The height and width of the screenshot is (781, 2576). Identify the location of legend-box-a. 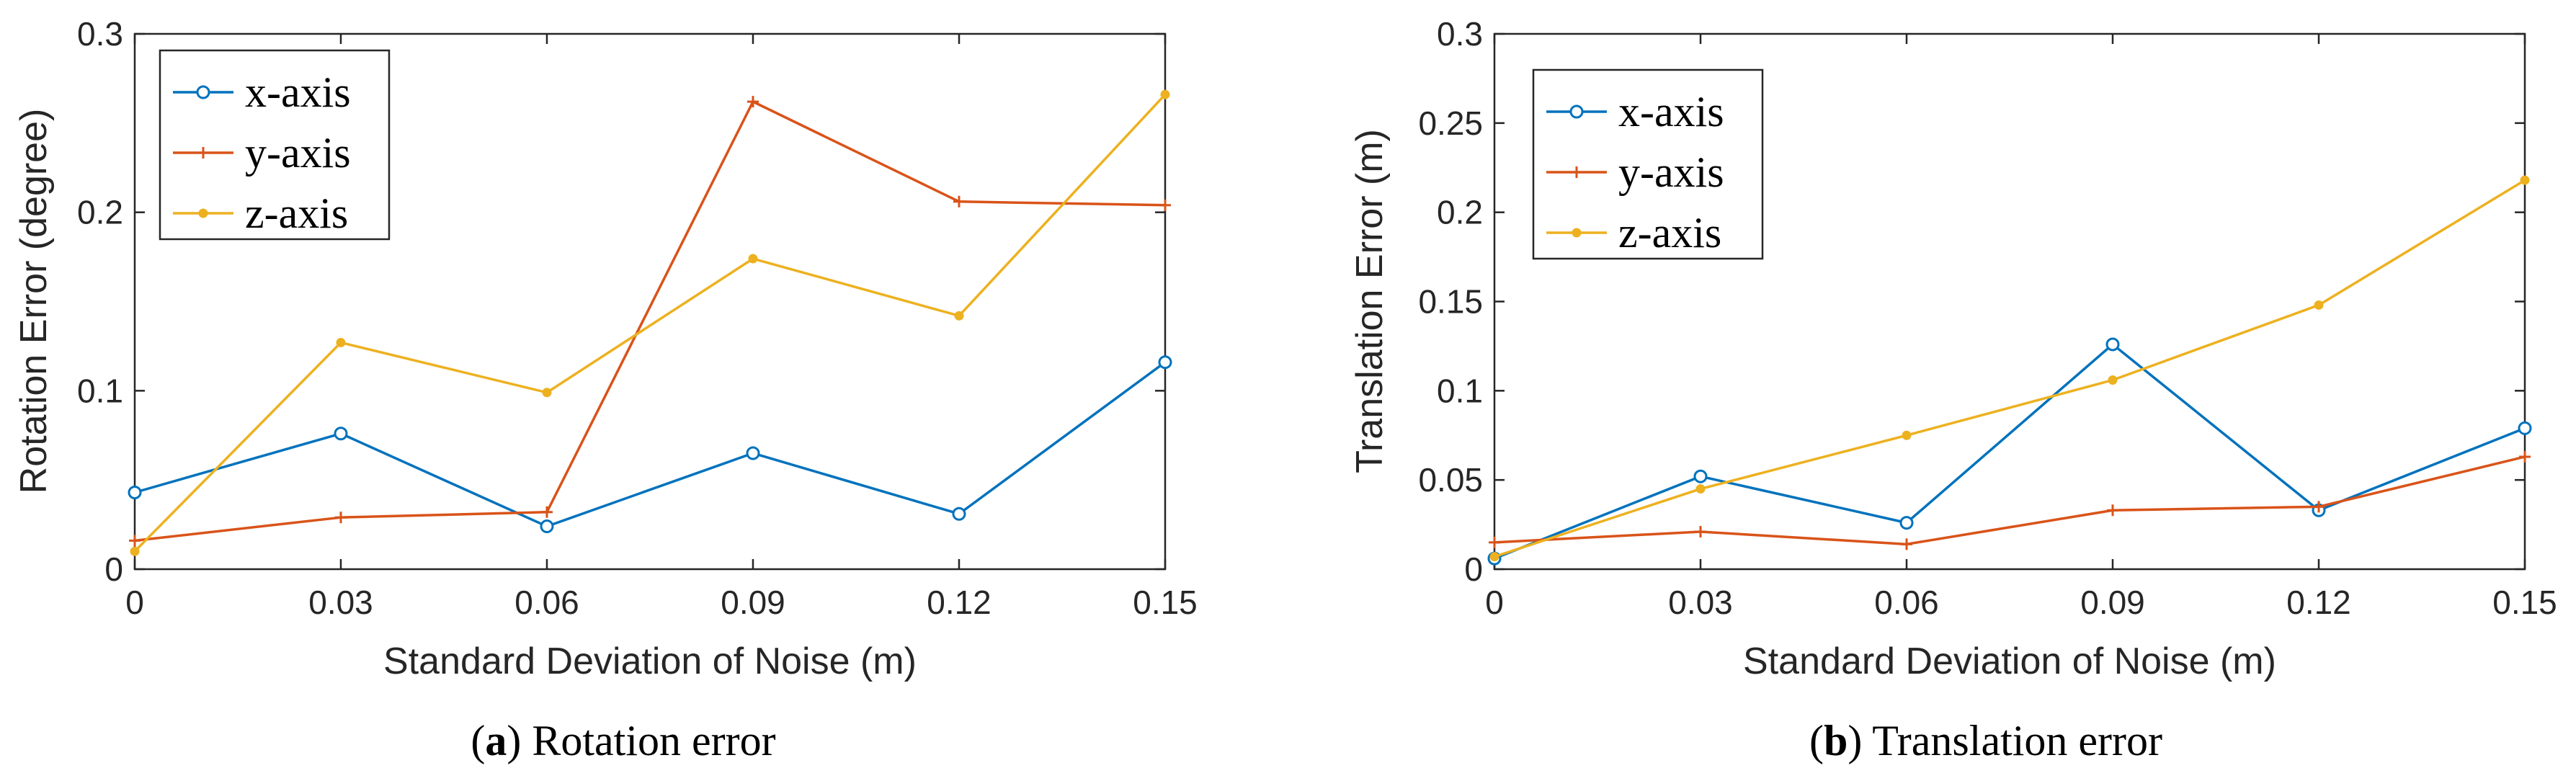
(275, 145).